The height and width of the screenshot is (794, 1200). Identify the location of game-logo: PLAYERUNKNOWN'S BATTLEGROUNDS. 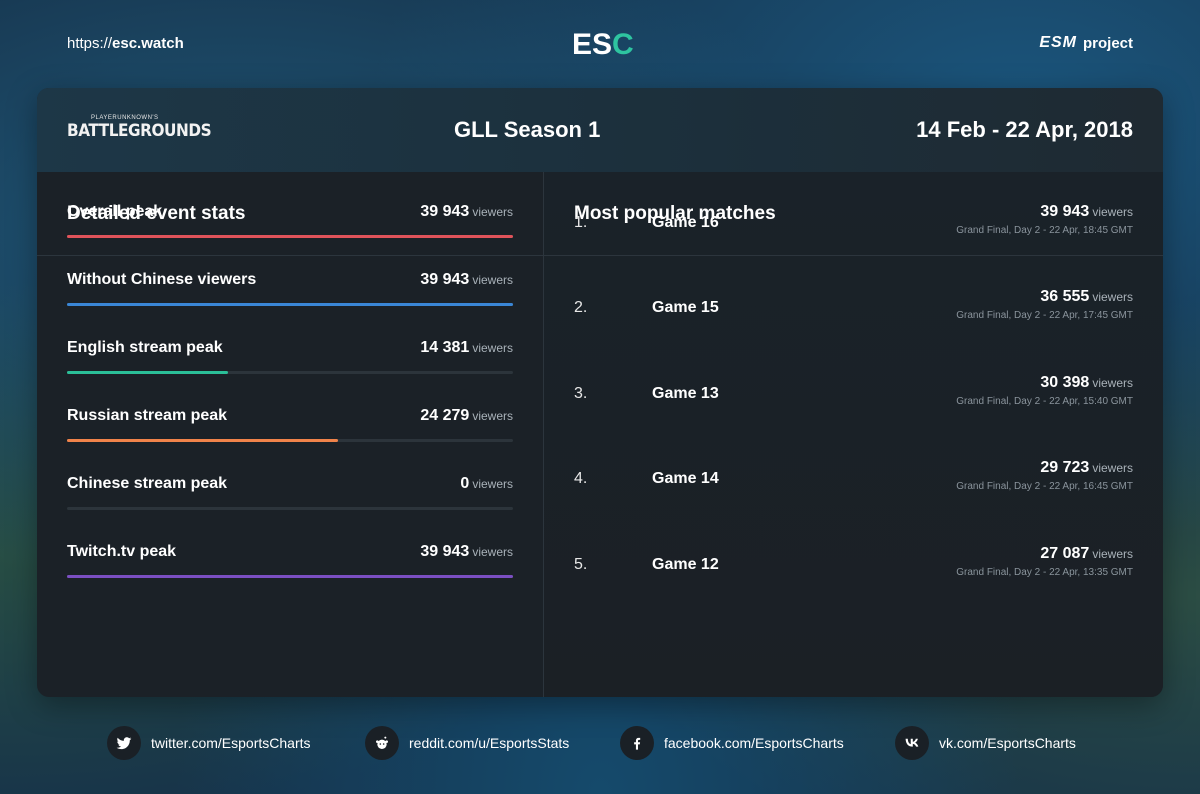
(139, 128).